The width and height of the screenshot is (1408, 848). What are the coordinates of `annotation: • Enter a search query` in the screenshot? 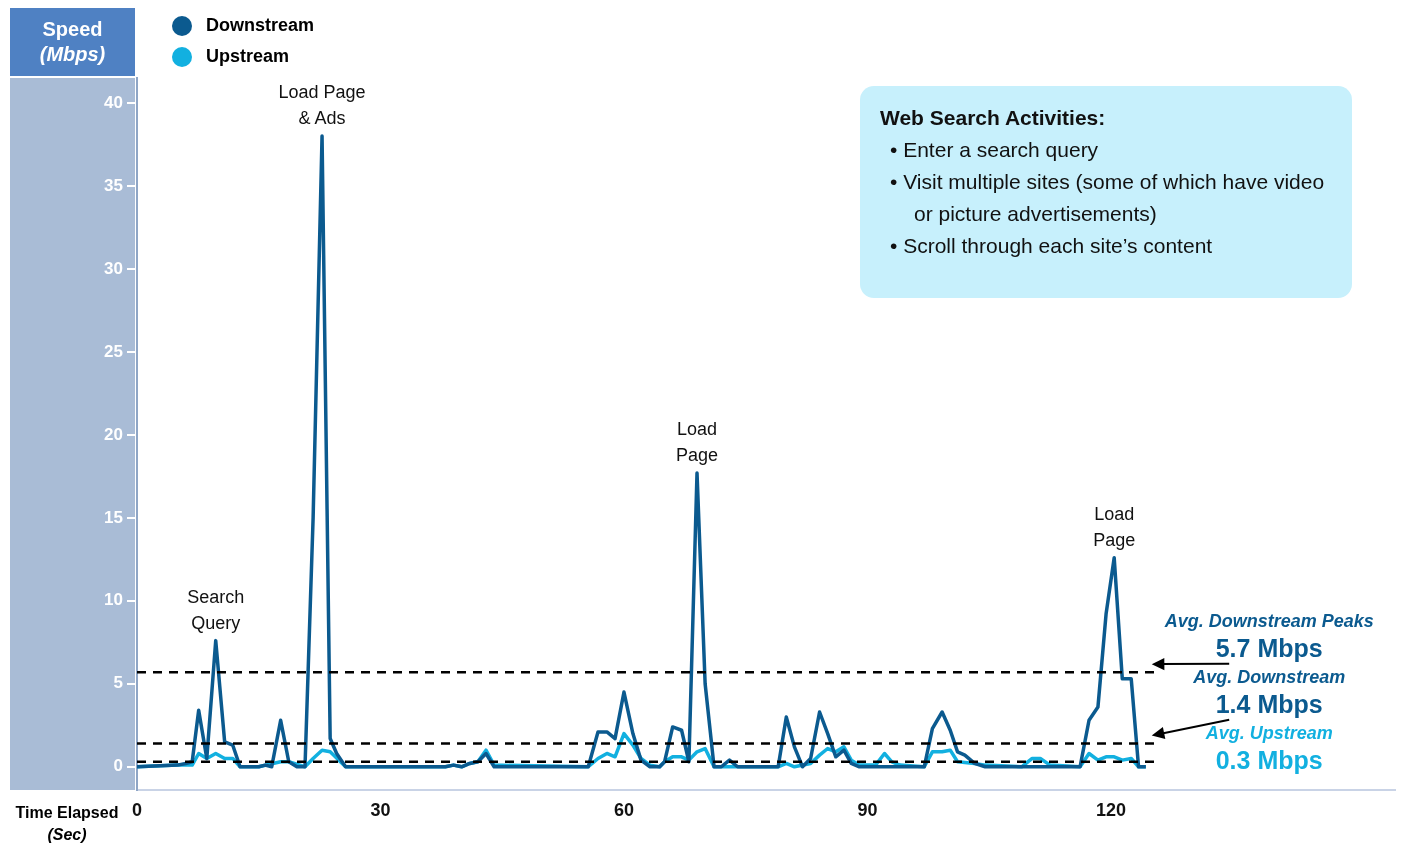 It's located at (994, 150).